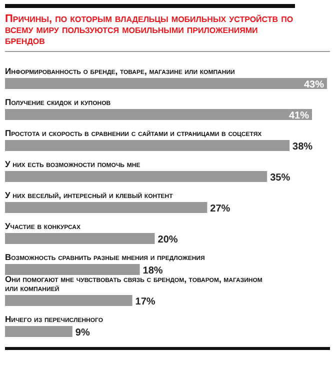 This screenshot has height=368, width=335. What do you see at coordinates (89, 195) in the screenshot?
I see `y-tick-label: У них веселый, интересный и клевый контент` at bounding box center [89, 195].